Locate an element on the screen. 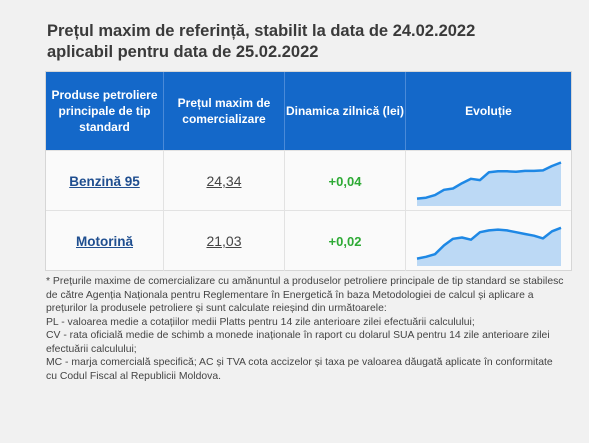 This screenshot has width=589, height=443. price-cell: 24,34 is located at coordinates (224, 181).